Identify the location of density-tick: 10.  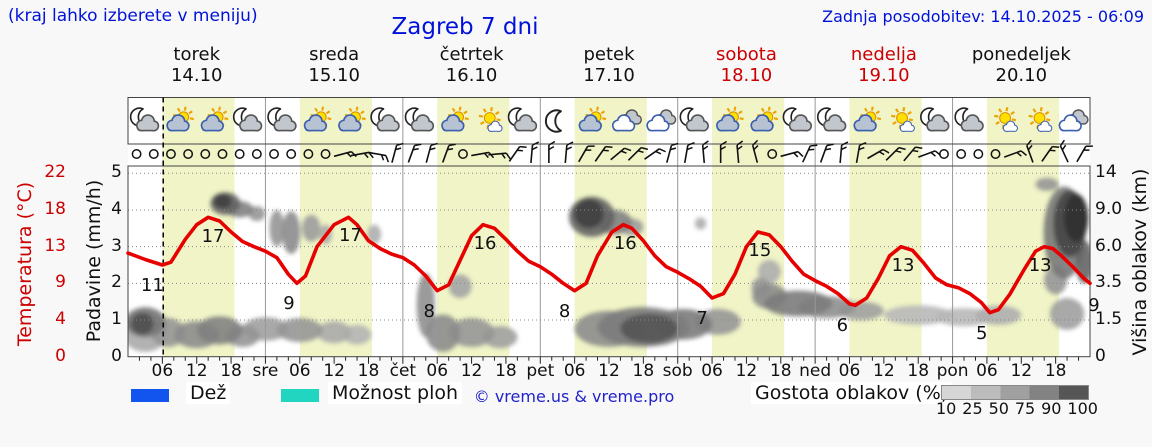
(946, 408).